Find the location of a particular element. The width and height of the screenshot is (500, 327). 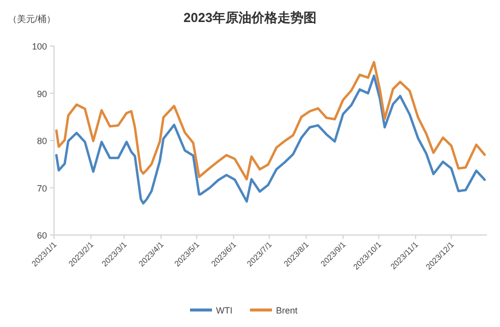

chart-title: 2023年原油价格走势图 is located at coordinates (250, 17).